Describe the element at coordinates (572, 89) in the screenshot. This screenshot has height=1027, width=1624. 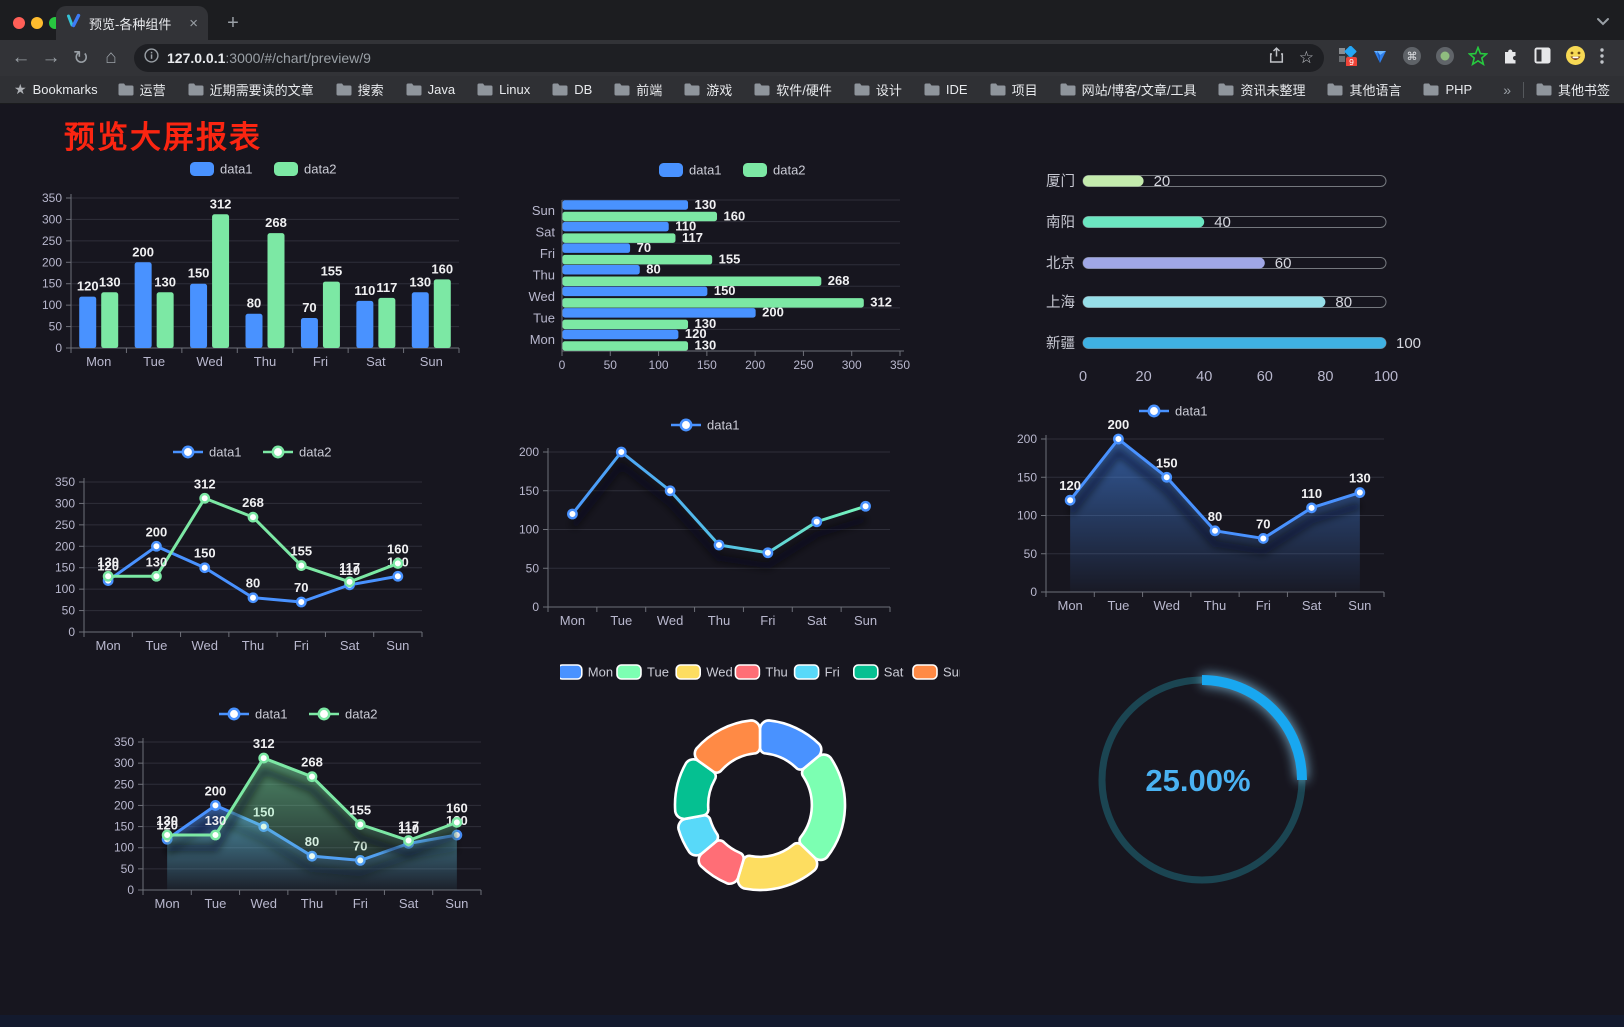
I see `bookmark-folder-item: DB` at that location.